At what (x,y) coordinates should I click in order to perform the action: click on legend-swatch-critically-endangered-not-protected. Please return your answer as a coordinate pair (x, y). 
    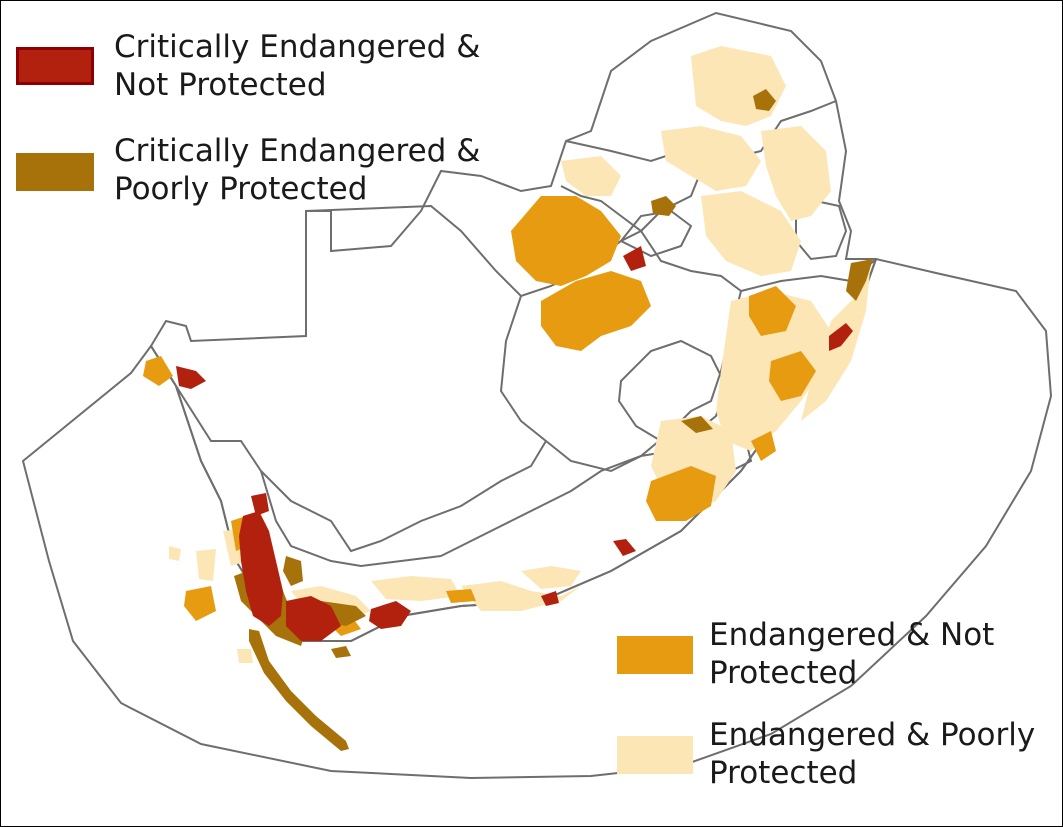
    Looking at the image, I should click on (55, 66).